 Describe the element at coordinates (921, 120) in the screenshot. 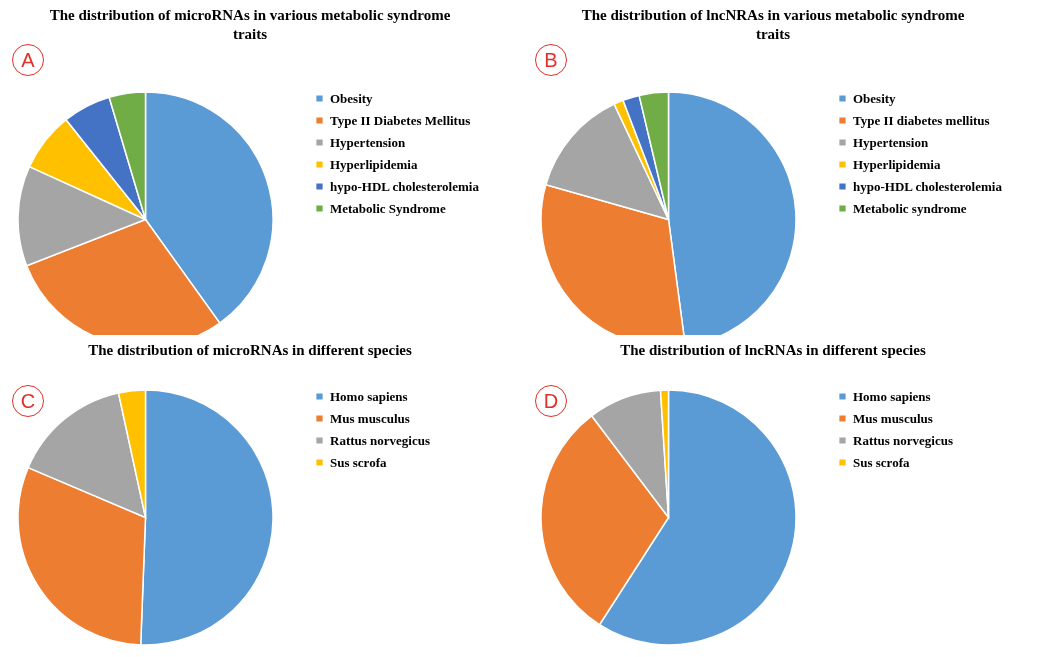

I see `legend-label: Type II diabetes mellitus` at that location.